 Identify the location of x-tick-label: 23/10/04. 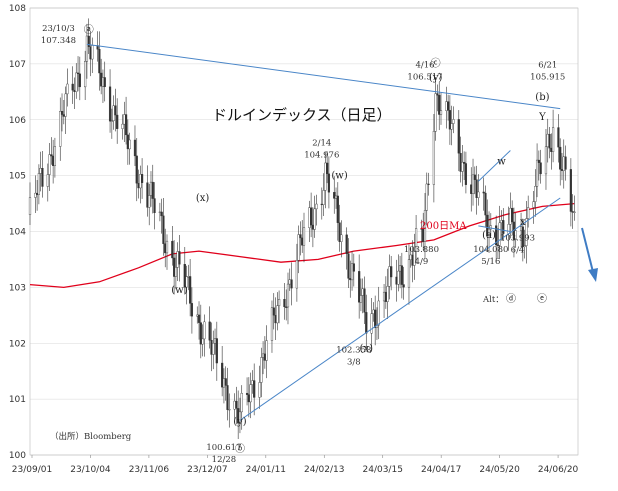
(90, 470).